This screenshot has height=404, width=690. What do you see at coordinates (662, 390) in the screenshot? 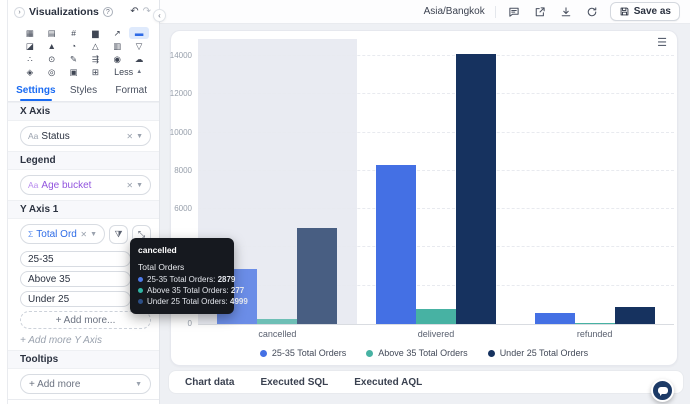
I see `chat-widget-button` at bounding box center [662, 390].